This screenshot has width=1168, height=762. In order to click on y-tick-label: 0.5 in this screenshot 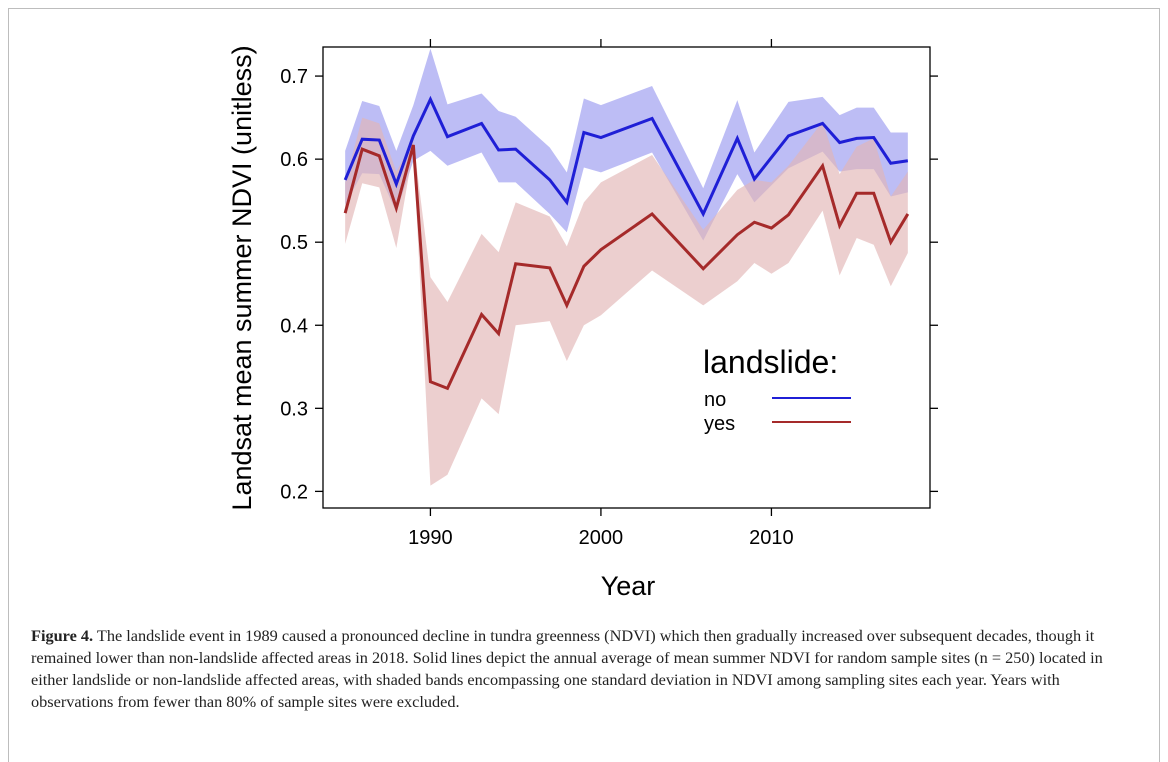, I will do `click(294, 243)`.